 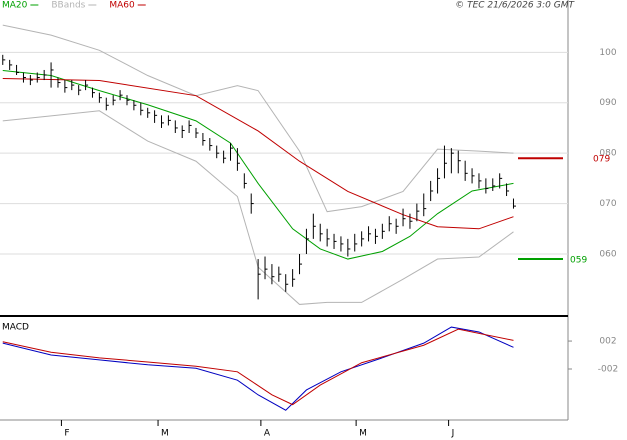 I want to click on x-tick-label: A, so click(x=267, y=434).